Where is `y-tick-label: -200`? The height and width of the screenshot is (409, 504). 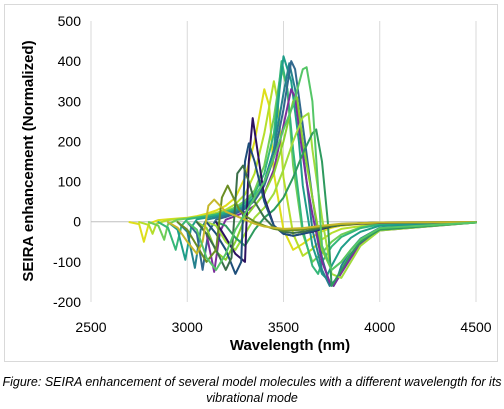 y-tick-label: -200 is located at coordinates (67, 302).